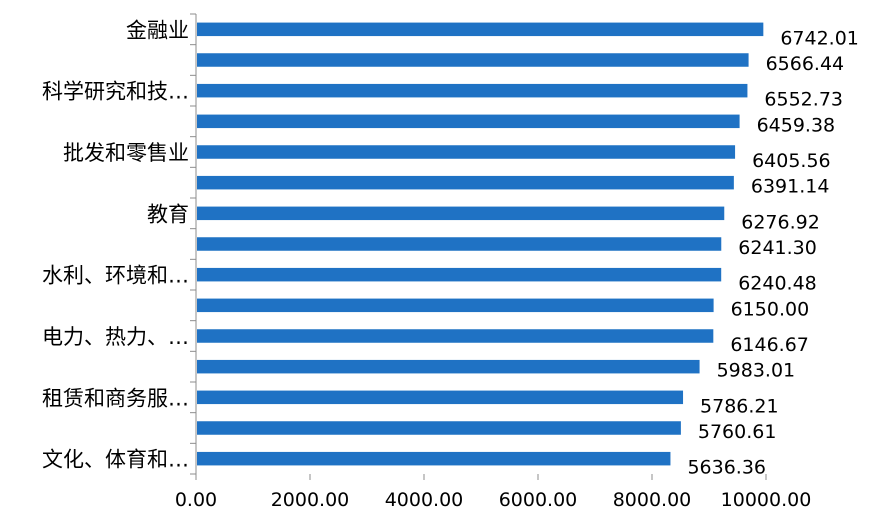 This screenshot has height=523, width=877. I want to click on x-tick-label-3: 6000.00, so click(538, 500).